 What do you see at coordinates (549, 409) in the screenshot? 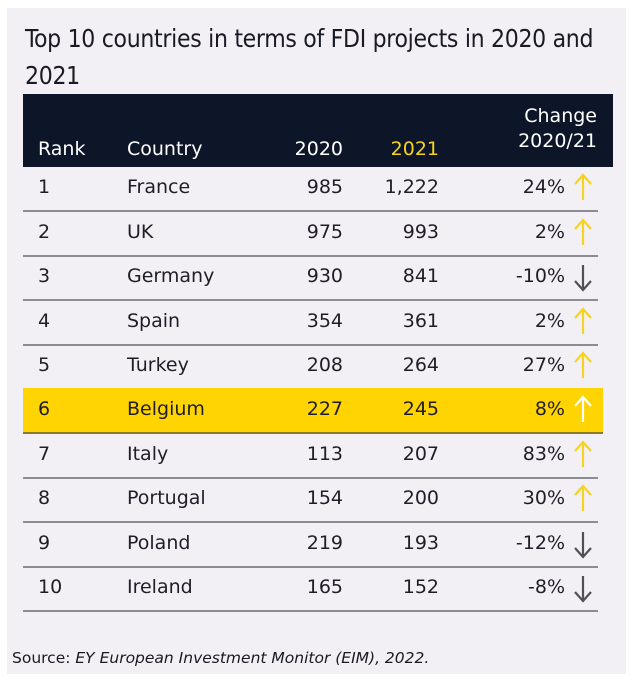
I see `change-cell: 8%` at bounding box center [549, 409].